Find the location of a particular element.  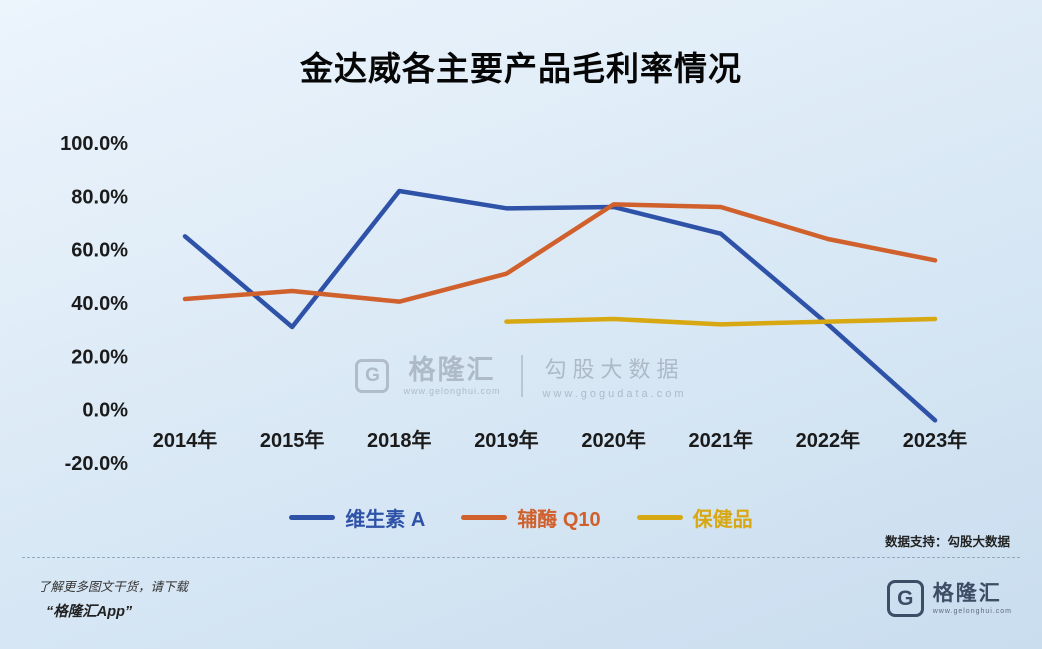

x-axis-tick-label: 2019年 is located at coordinates (506, 440).